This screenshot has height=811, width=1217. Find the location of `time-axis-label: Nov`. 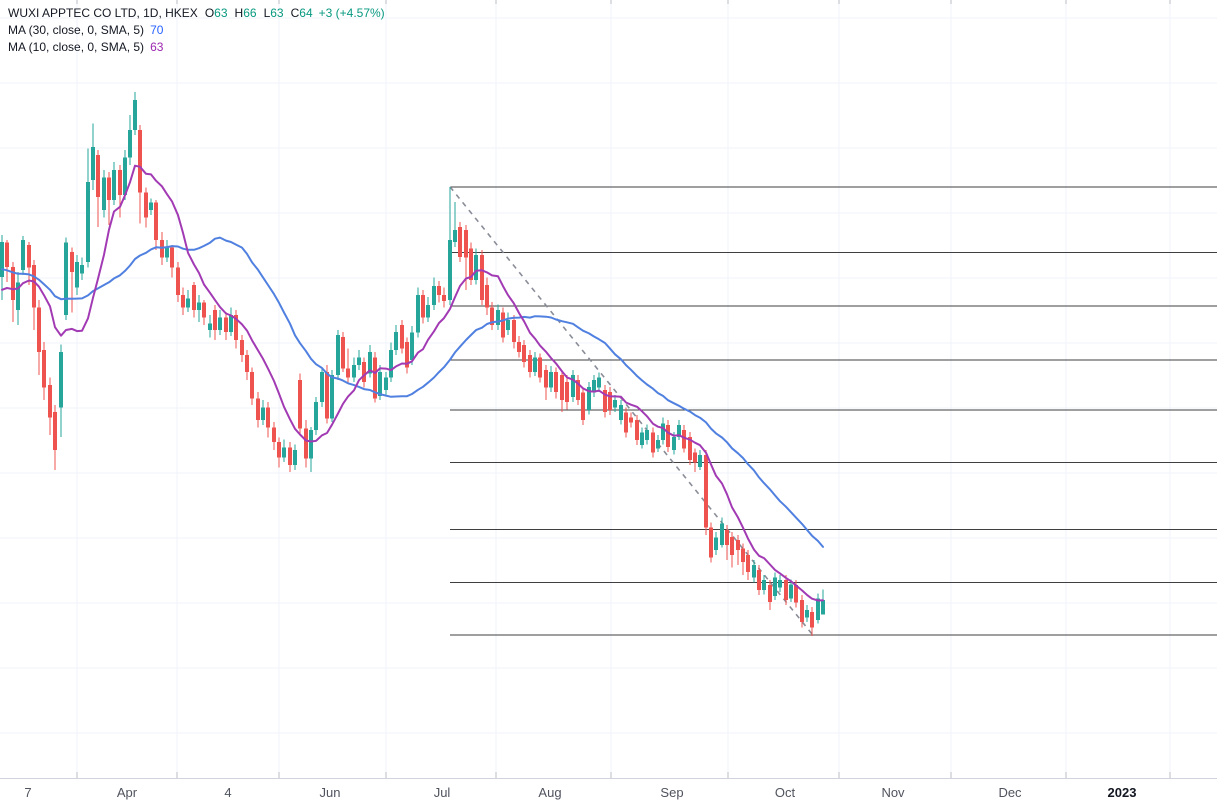

time-axis-label: Nov is located at coordinates (893, 792).